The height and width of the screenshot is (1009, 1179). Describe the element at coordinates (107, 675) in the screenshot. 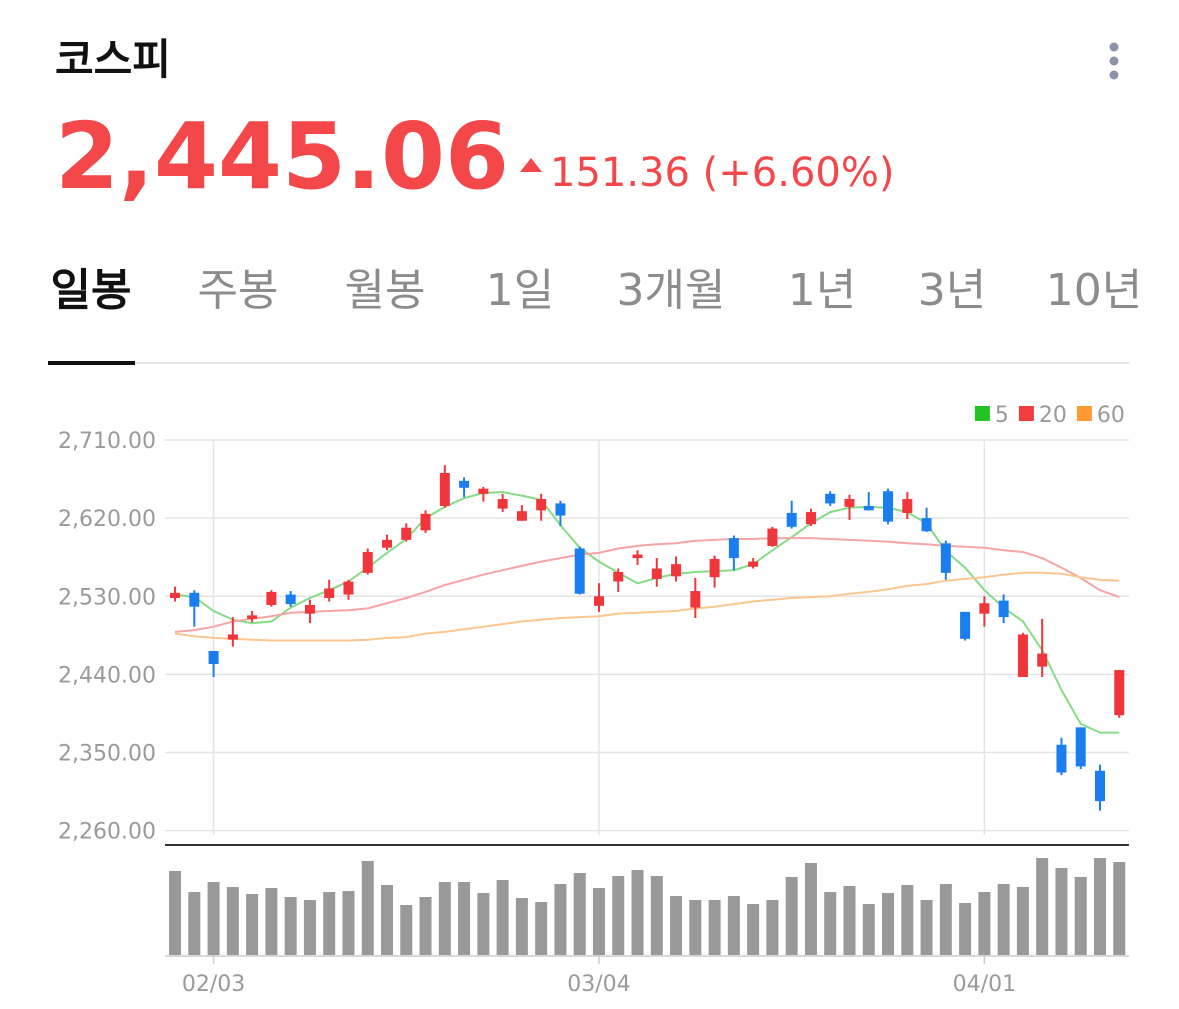

I see `y-tick-label: 2,440.00` at that location.